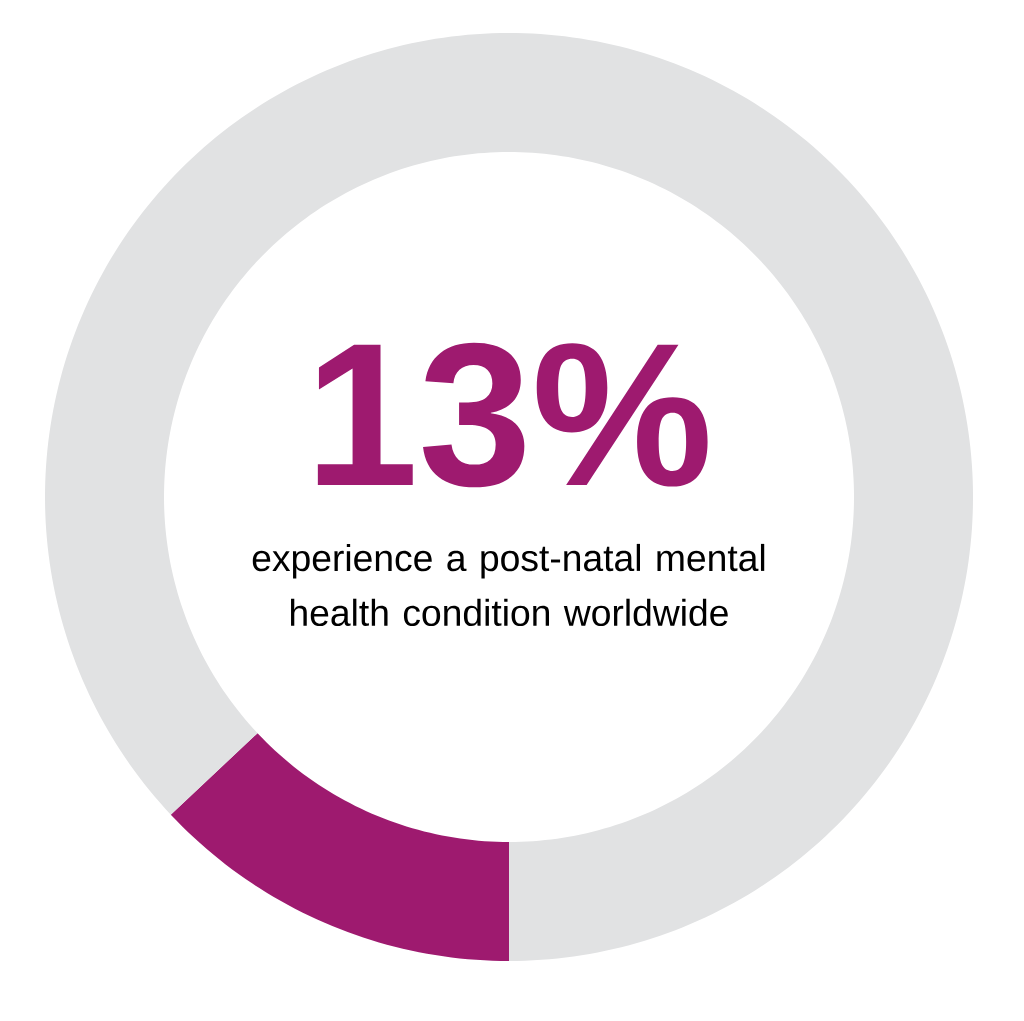  Describe the element at coordinates (508, 585) in the screenshot. I see `text: experience a post-natal mental health condition worldwide` at that location.